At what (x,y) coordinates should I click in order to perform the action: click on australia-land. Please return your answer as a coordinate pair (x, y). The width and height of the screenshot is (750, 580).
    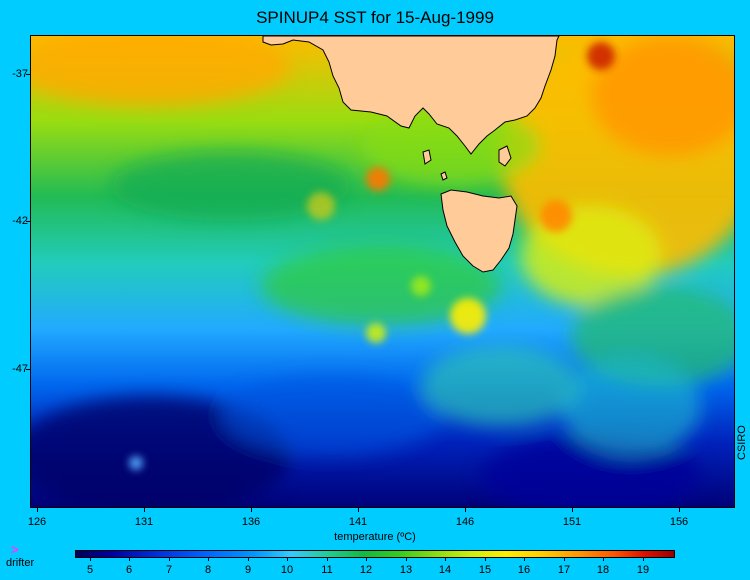
    Looking at the image, I should click on (411, 95).